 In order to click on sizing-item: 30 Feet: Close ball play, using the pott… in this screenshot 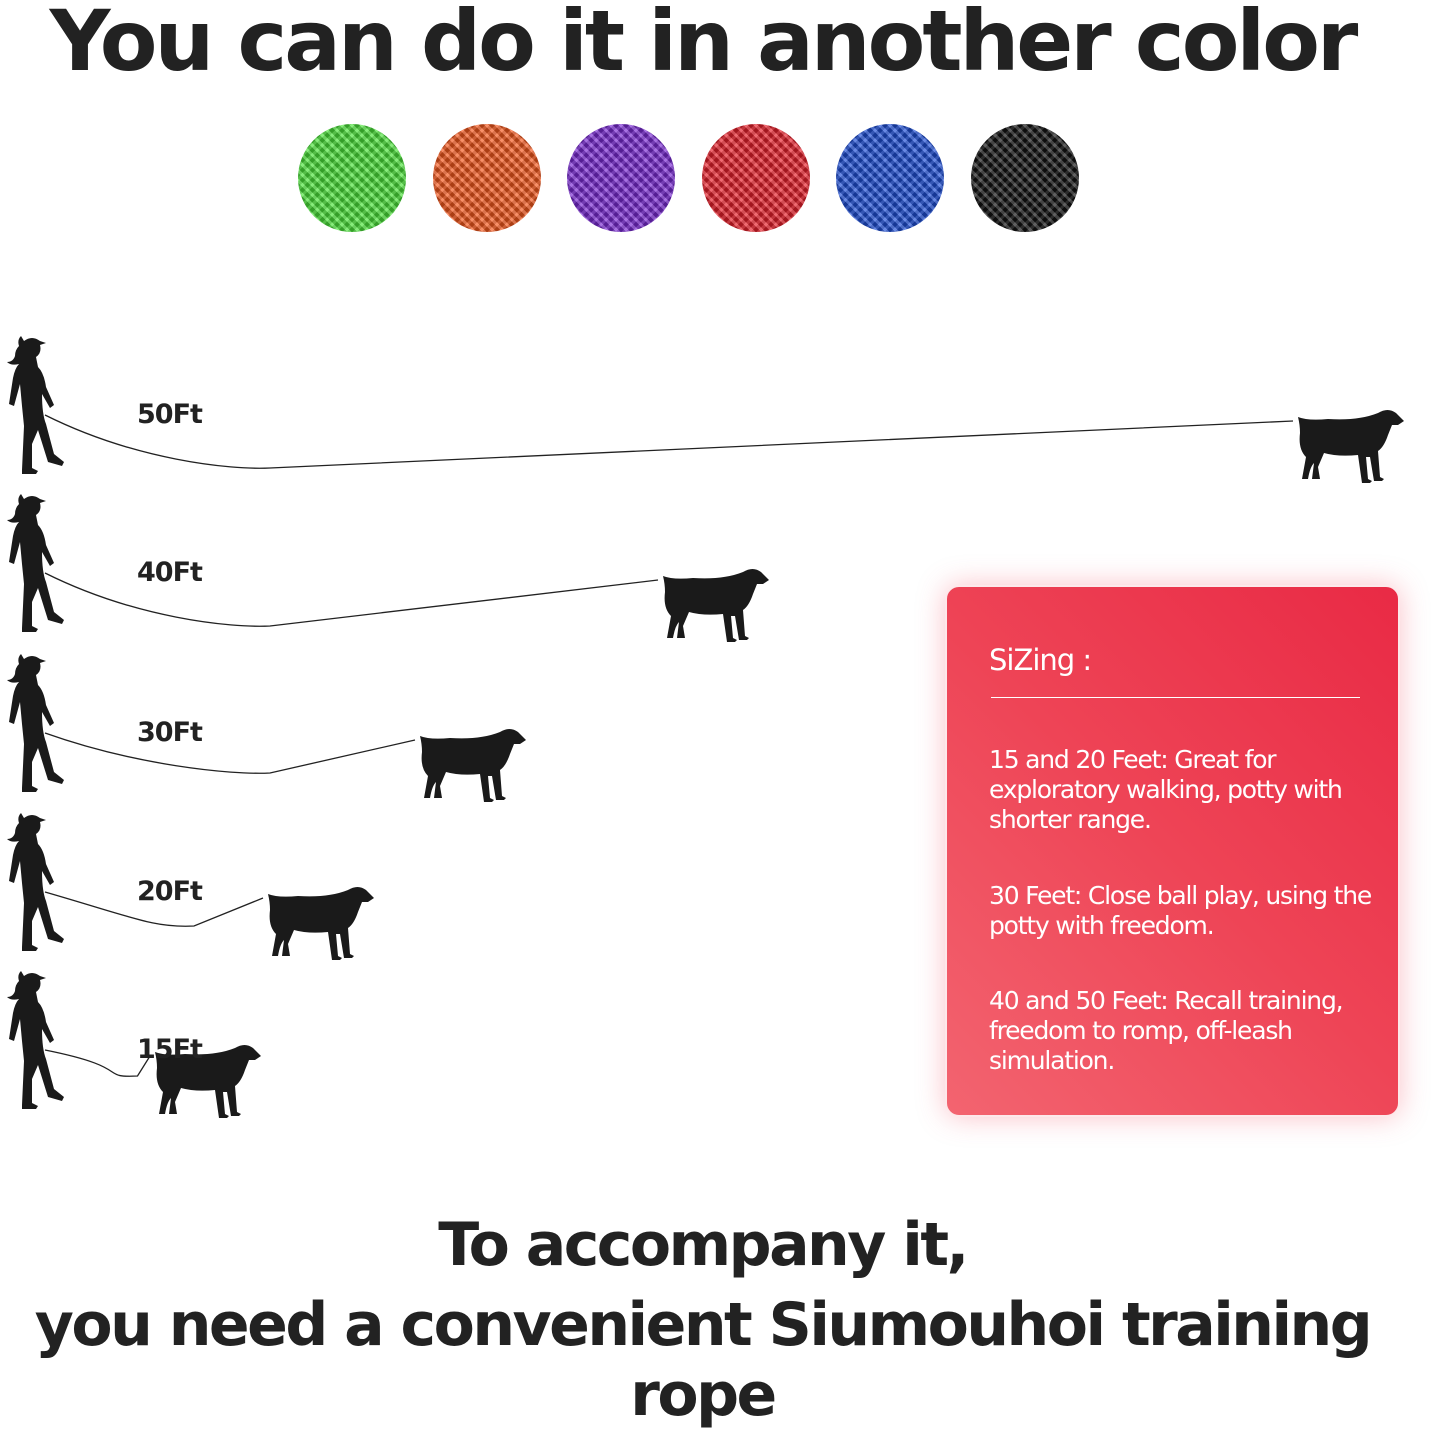, I will do `click(1180, 910)`.